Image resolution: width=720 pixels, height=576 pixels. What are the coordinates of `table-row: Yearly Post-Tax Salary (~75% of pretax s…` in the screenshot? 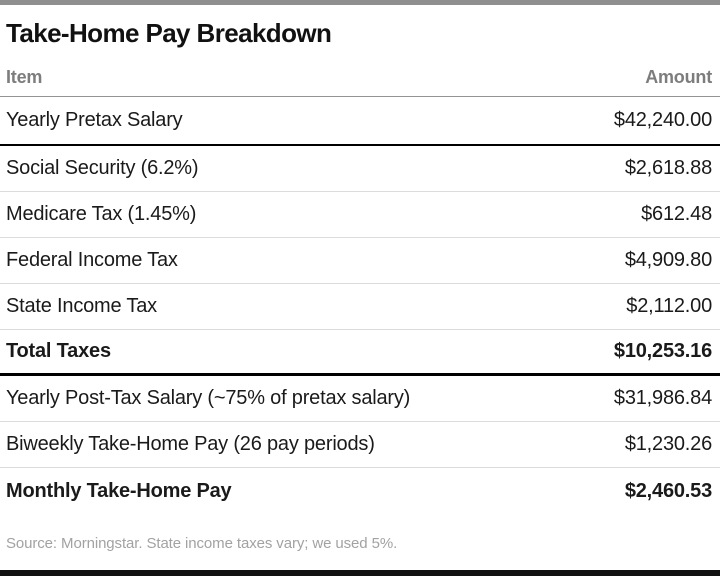 It's located at (360, 399).